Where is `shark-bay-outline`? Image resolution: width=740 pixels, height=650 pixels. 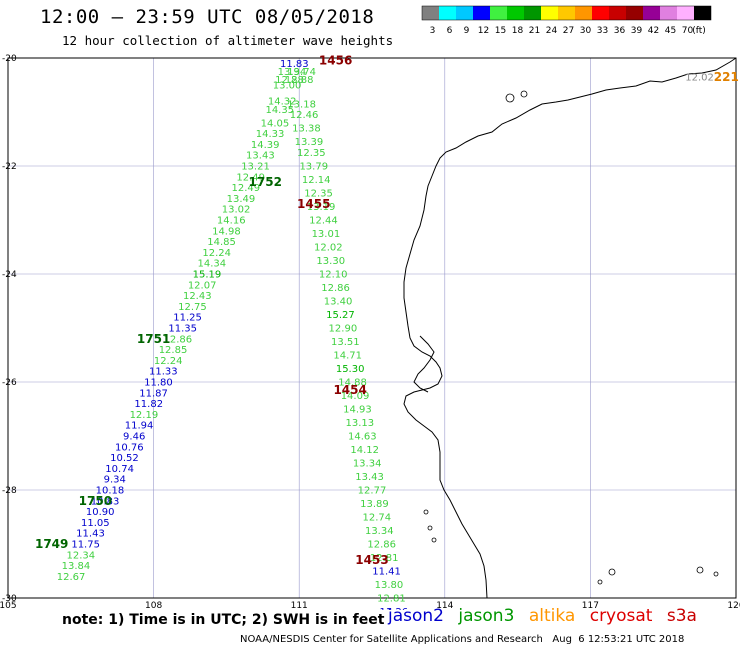 shark-bay-outline is located at coordinates (424, 364).